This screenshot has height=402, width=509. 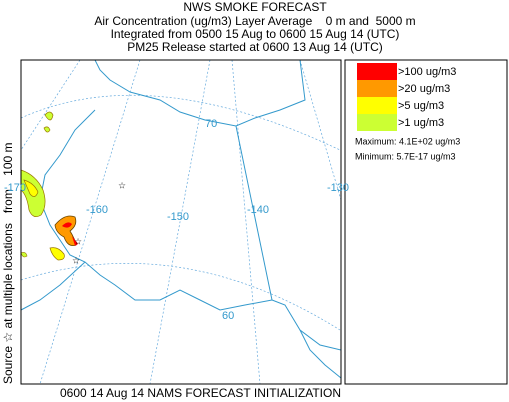 I want to click on graticule-label: -170, so click(x=15, y=188).